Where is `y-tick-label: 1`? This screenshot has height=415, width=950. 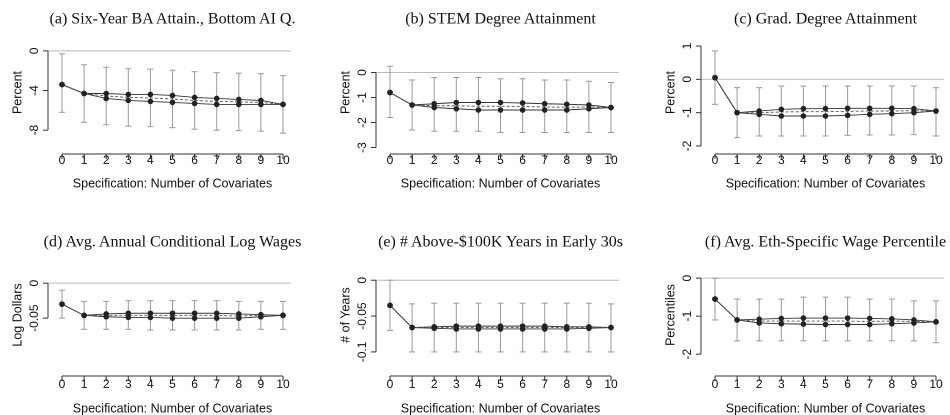
y-tick-label: 1 is located at coordinates (687, 45).